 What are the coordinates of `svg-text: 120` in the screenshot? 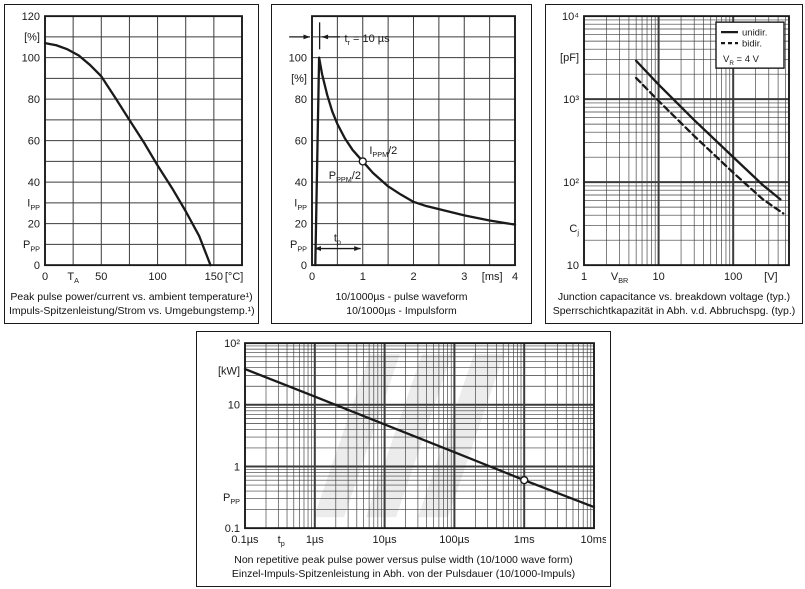 It's located at (31, 17).